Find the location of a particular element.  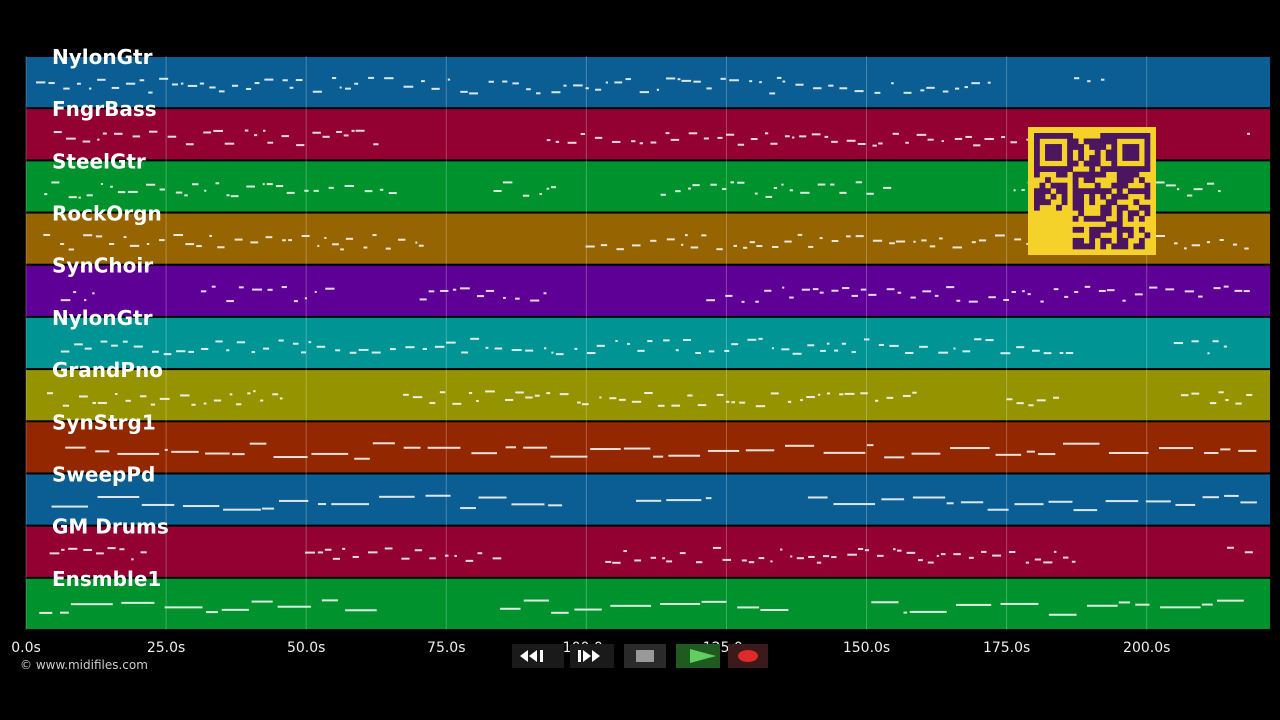

time-tick-label: 0.0s is located at coordinates (26, 648).